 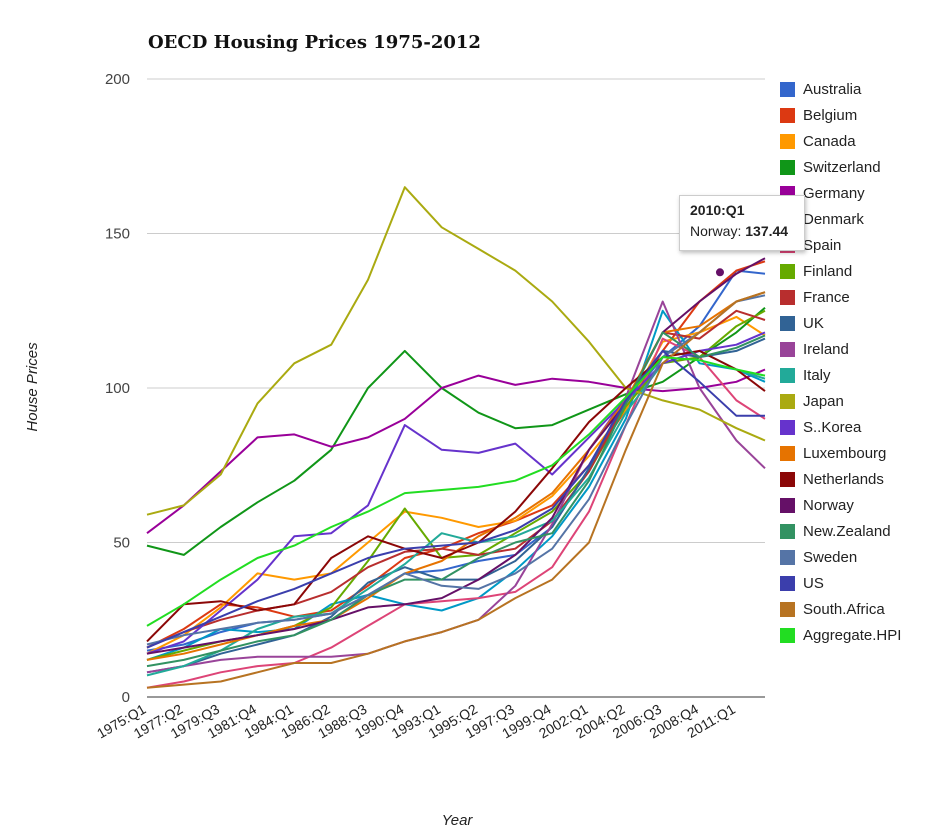 What do you see at coordinates (830, 115) in the screenshot?
I see `legend-label: Belgium` at bounding box center [830, 115].